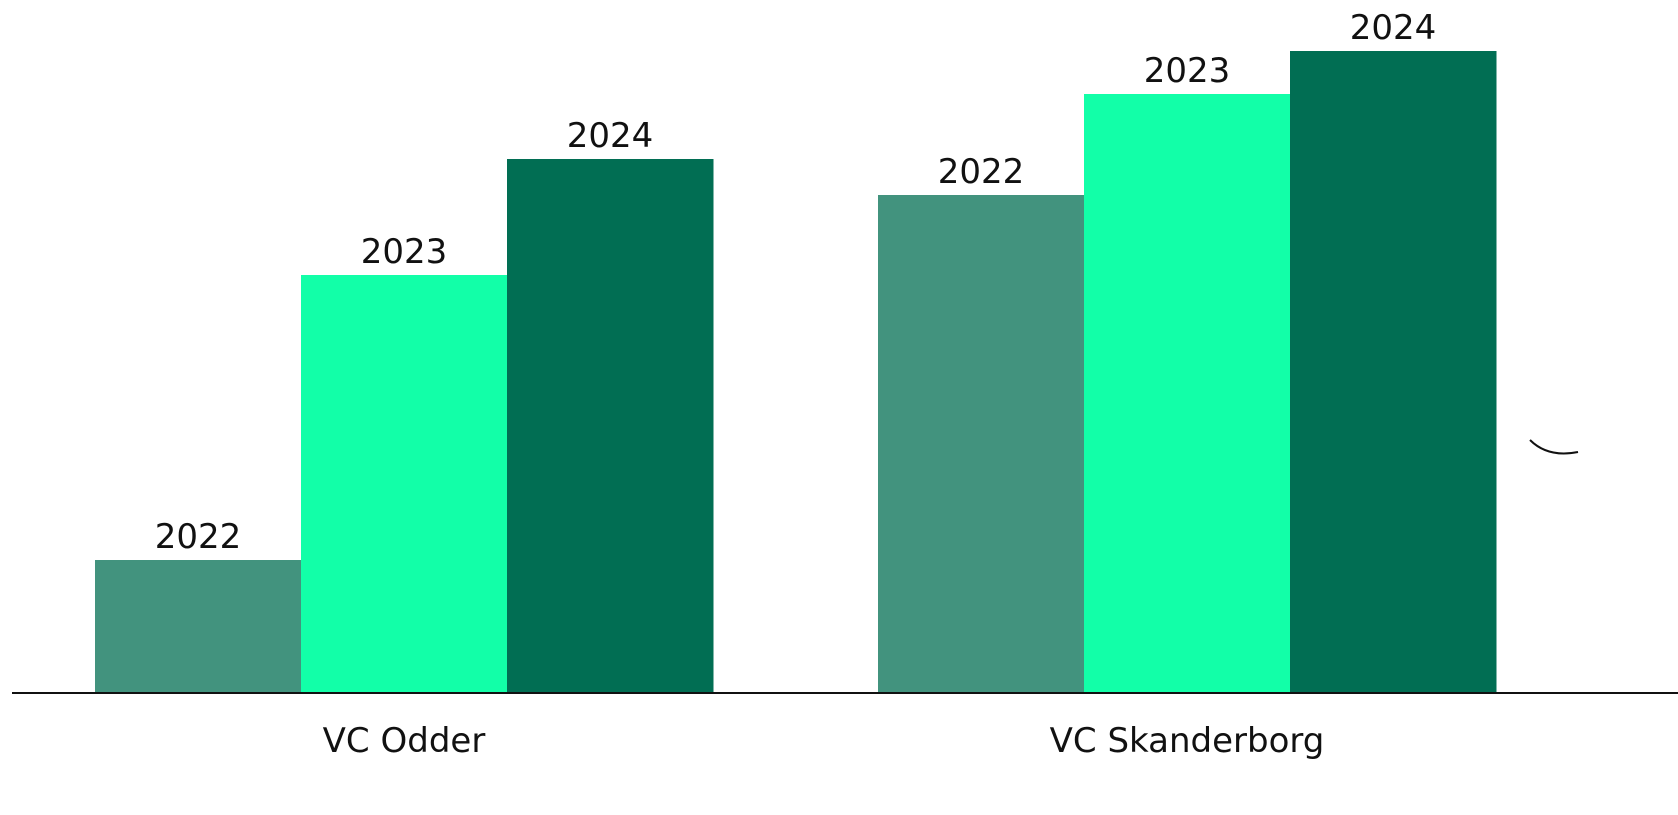 The width and height of the screenshot is (1678, 815). What do you see at coordinates (404, 741) in the screenshot?
I see `x-tick-label: VC Odder` at bounding box center [404, 741].